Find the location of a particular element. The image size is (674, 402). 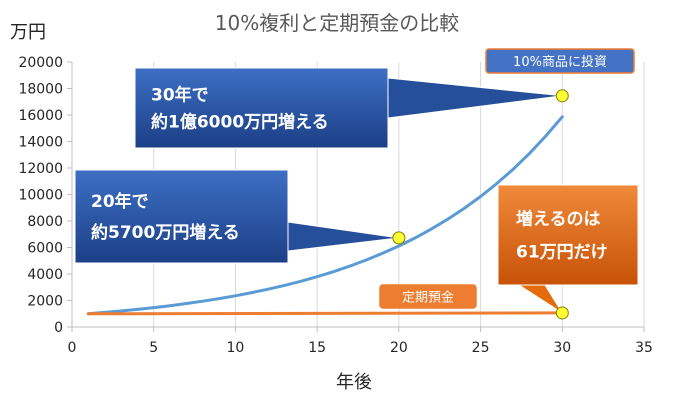

y-tick-label: 8000 is located at coordinates (45, 222).